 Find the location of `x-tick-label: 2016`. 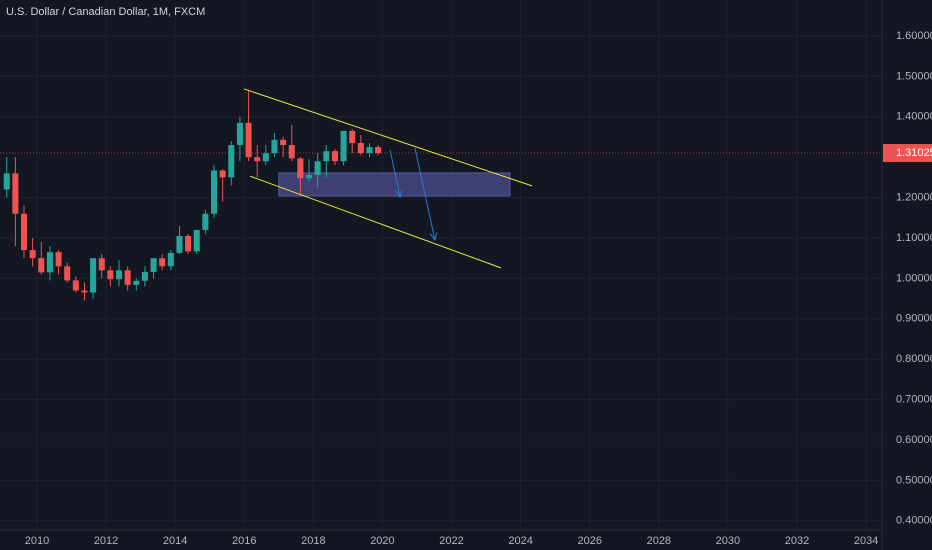

x-tick-label: 2016 is located at coordinates (244, 541).